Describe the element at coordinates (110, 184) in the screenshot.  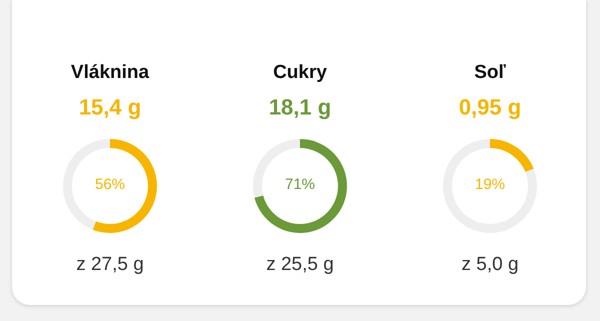
I see `text: 56%` at that location.